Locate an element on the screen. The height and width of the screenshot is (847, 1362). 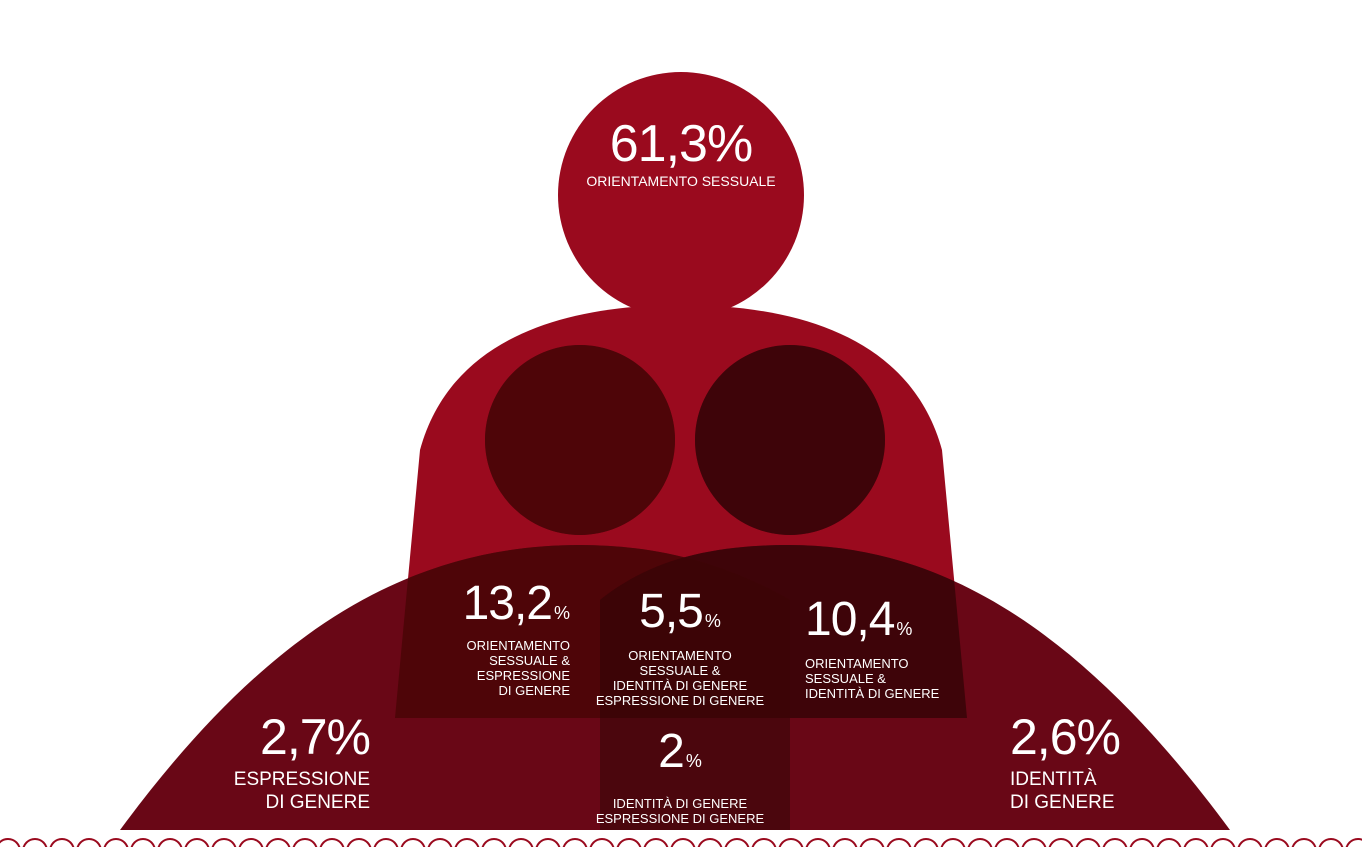
scalloped-border is located at coordinates (681, 842).